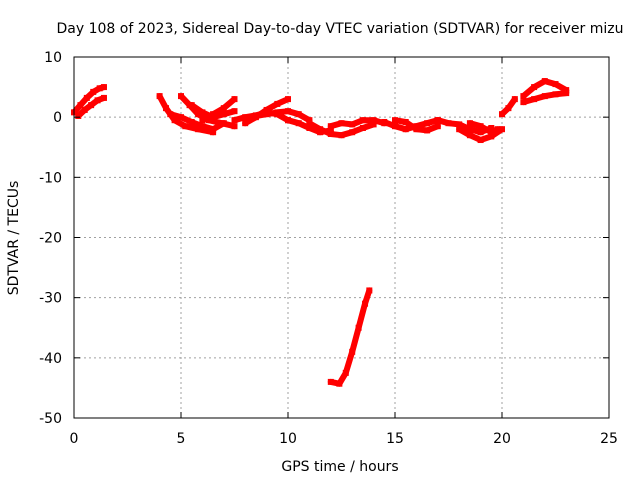 The image size is (640, 480). I want to click on y-tick-label: -30, so click(50, 299).